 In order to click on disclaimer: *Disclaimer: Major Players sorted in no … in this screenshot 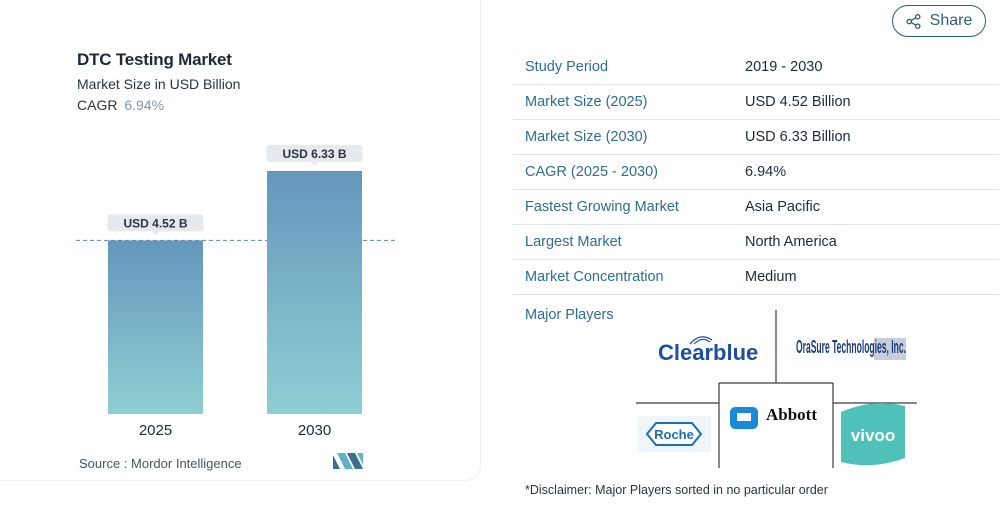, I will do `click(676, 490)`.